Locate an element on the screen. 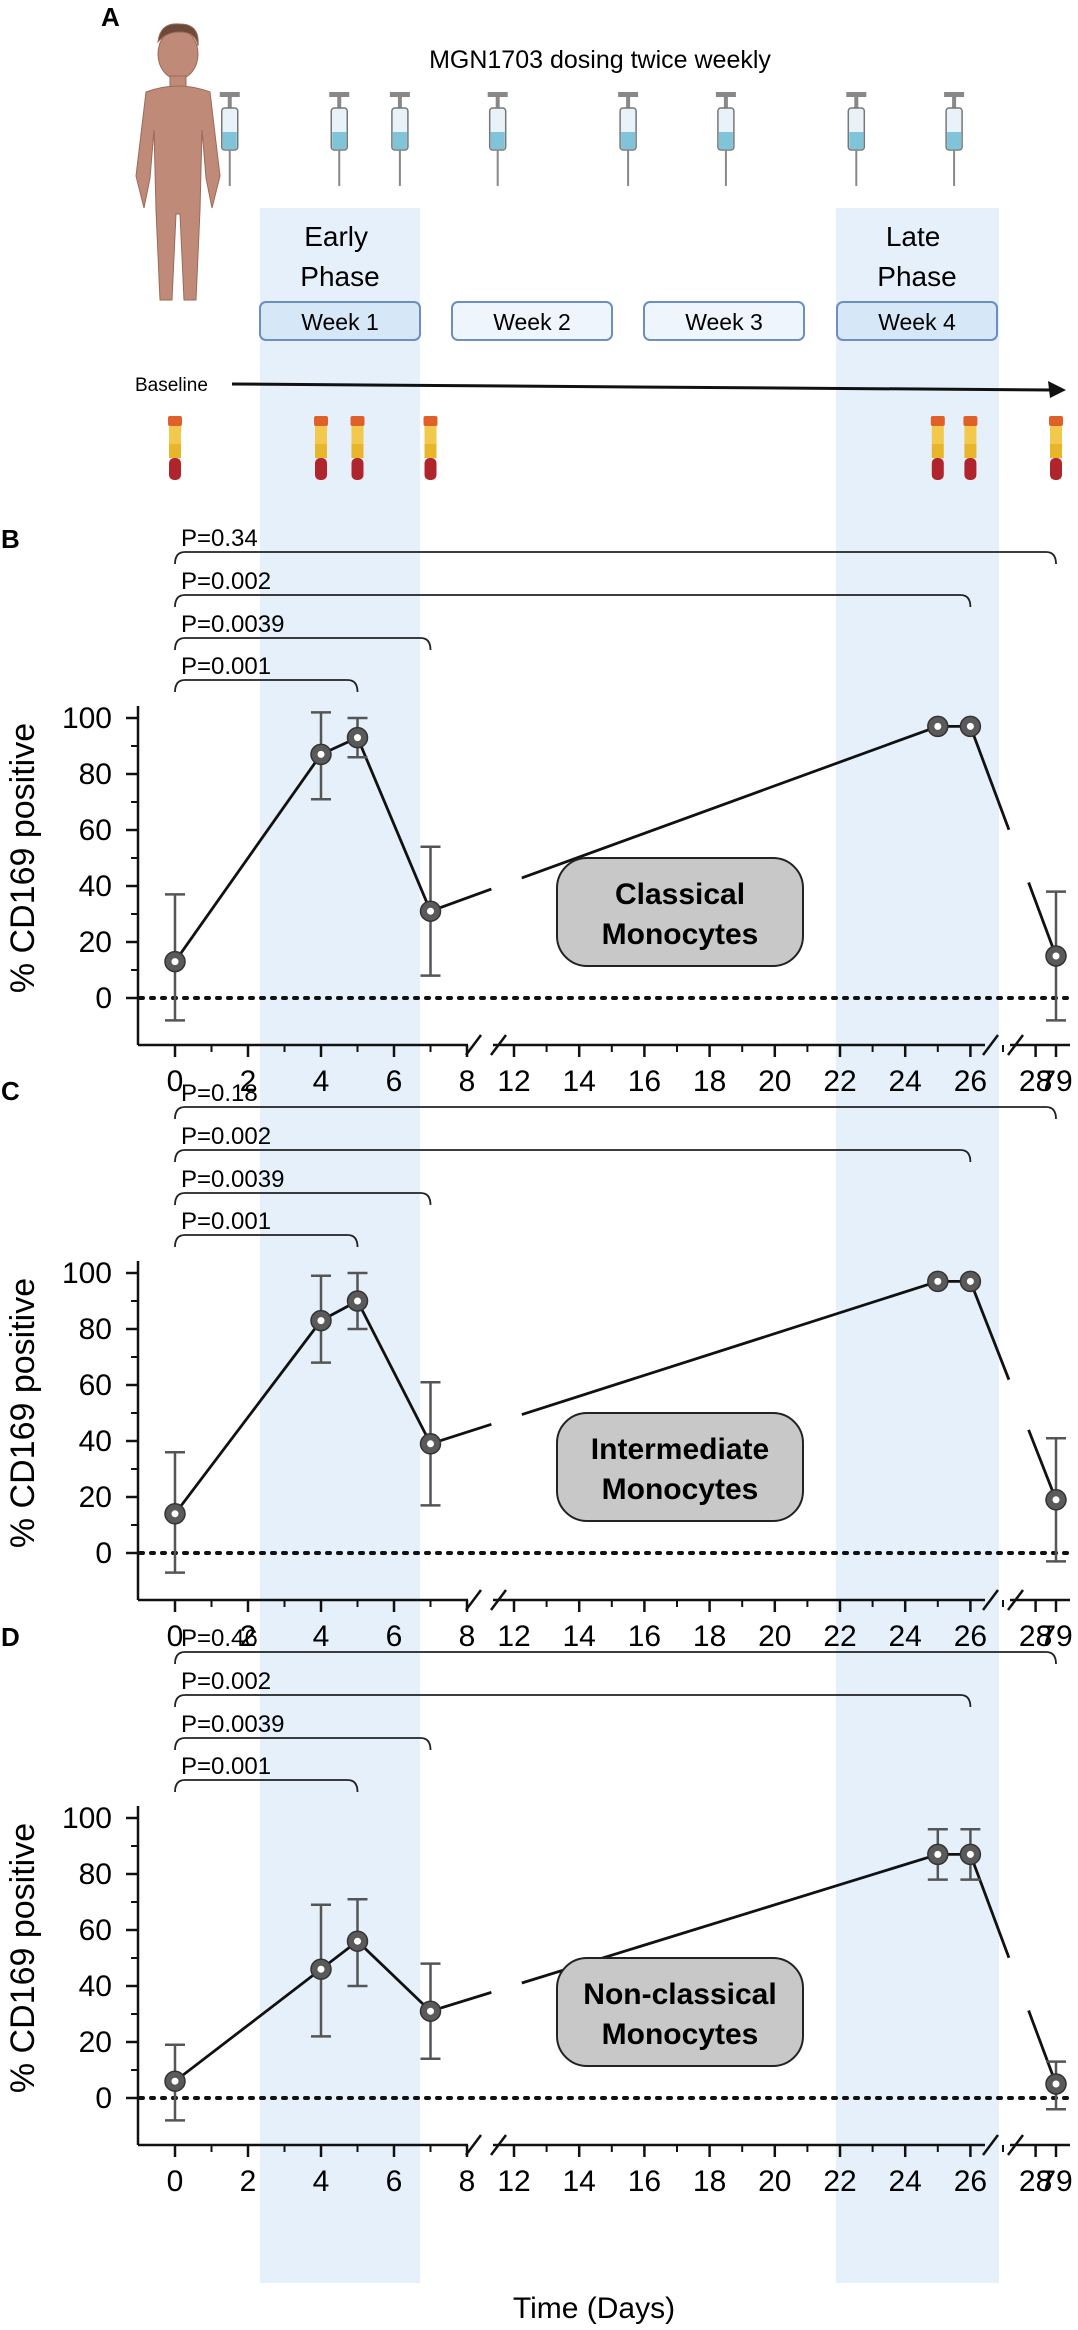 The height and width of the screenshot is (2330, 1078). p-value-label: P=0.001 is located at coordinates (226, 1766).